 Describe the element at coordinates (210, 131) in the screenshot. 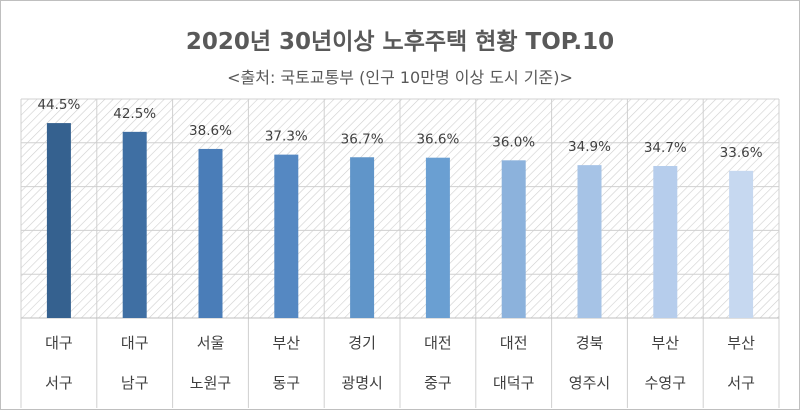

I see `data-label: 38.6%` at that location.